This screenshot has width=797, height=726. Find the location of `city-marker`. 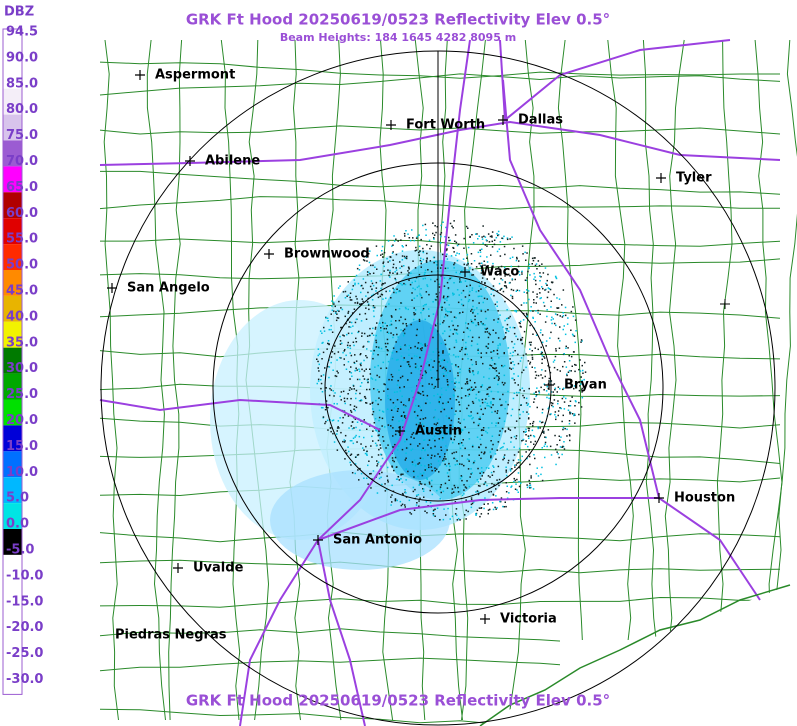

city-marker is located at coordinates (140, 75).